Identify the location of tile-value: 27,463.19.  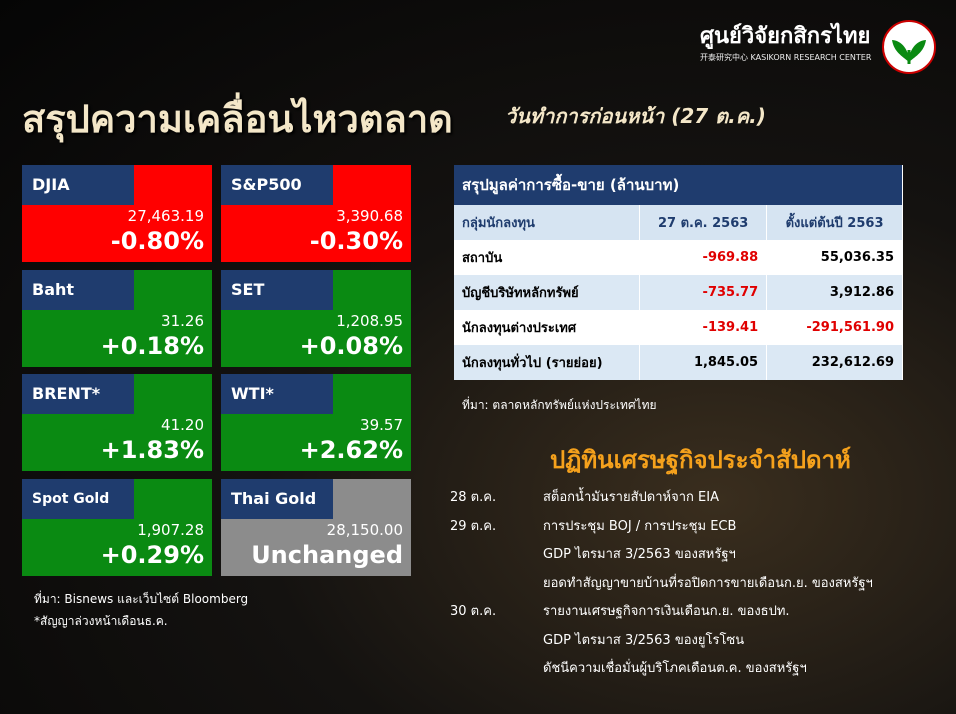
(165, 216).